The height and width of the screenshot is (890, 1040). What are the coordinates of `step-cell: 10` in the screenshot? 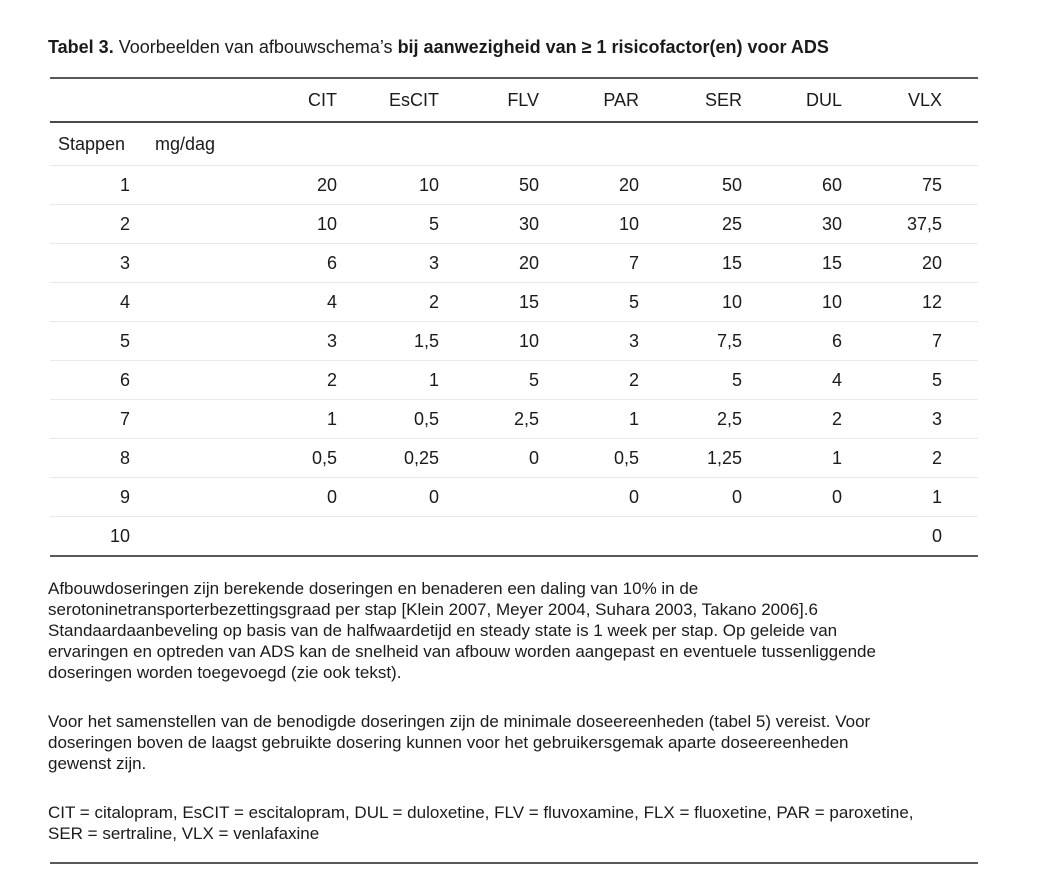 It's located at (119, 535).